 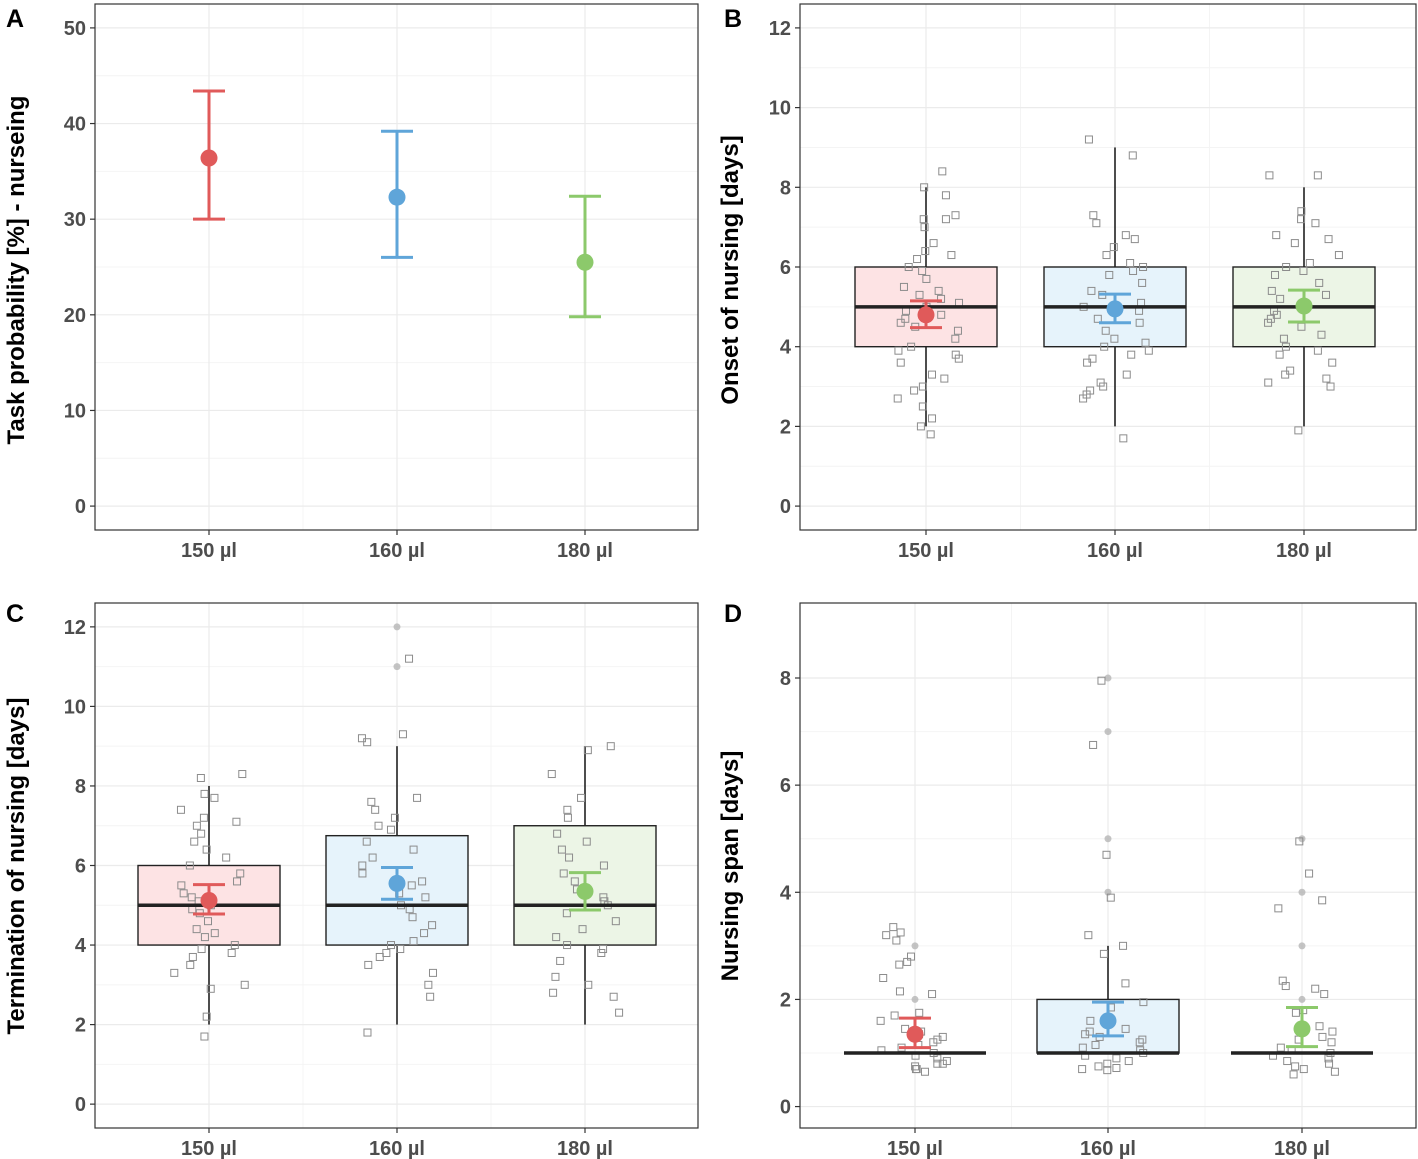 What do you see at coordinates (785, 1108) in the screenshot?
I see `y-tick-label-d: 0` at bounding box center [785, 1108].